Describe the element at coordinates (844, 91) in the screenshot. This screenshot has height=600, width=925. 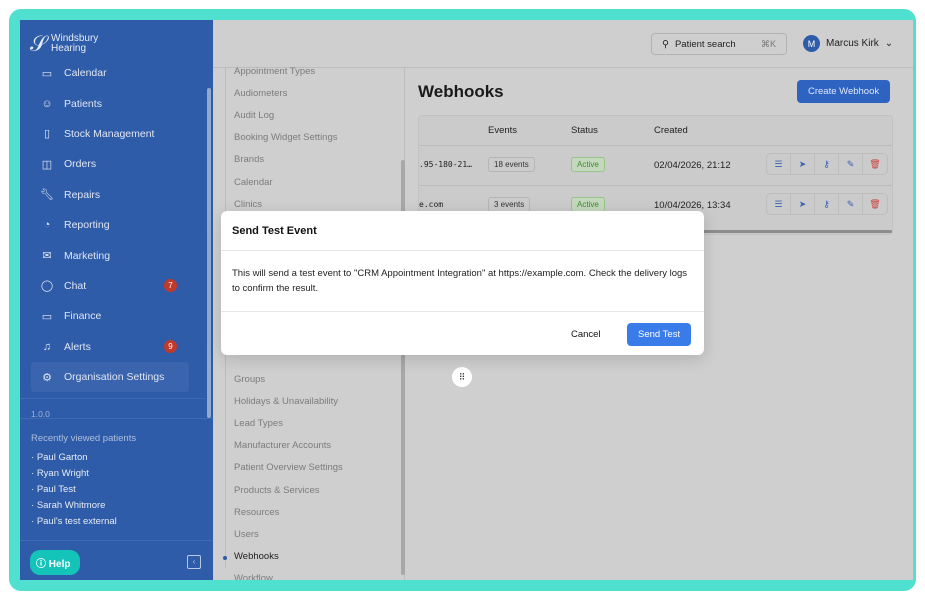
I see `create-webhook-button: Create Webhook` at that location.